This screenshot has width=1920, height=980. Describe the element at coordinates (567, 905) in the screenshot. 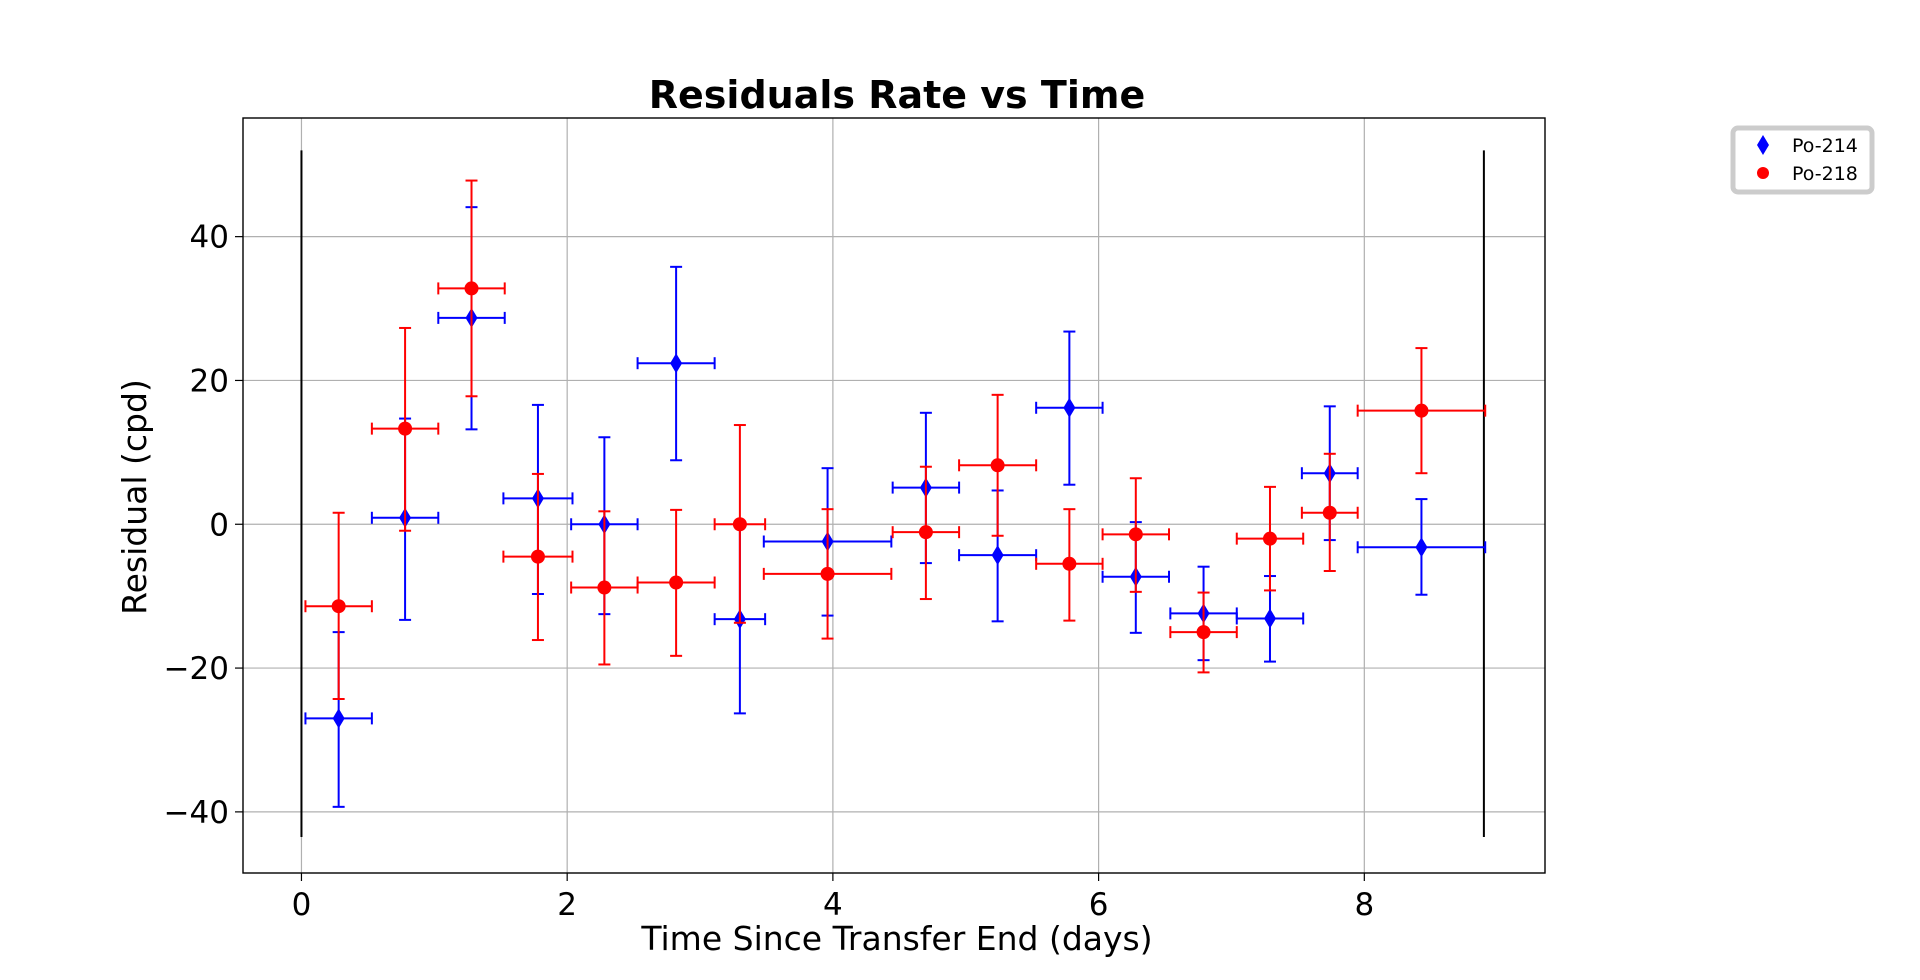

I see `x-tick-label: 2` at that location.